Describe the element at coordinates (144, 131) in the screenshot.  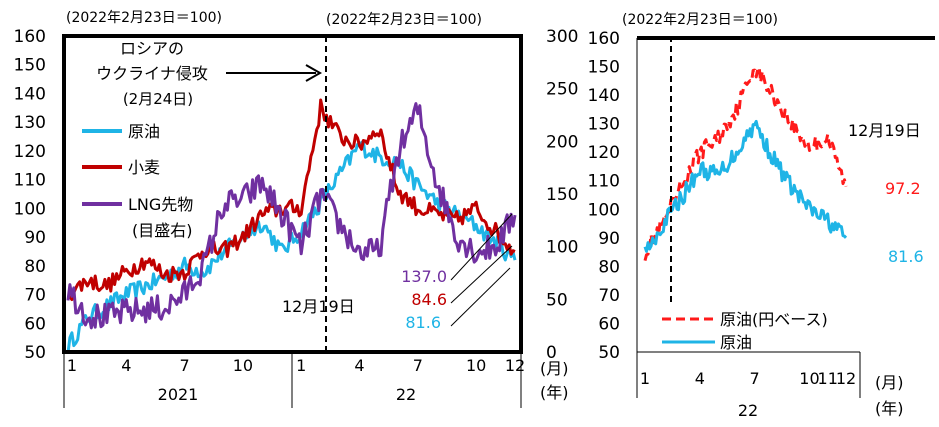
I see `legend-label-oil: 原油` at that location.